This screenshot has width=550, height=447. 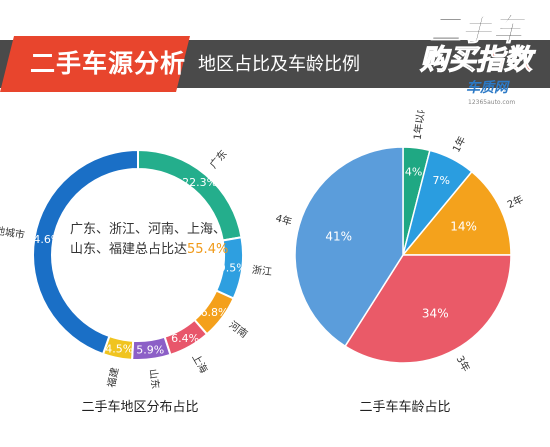 I want to click on pie-category-label-1: 1年以内, so click(x=419, y=125).